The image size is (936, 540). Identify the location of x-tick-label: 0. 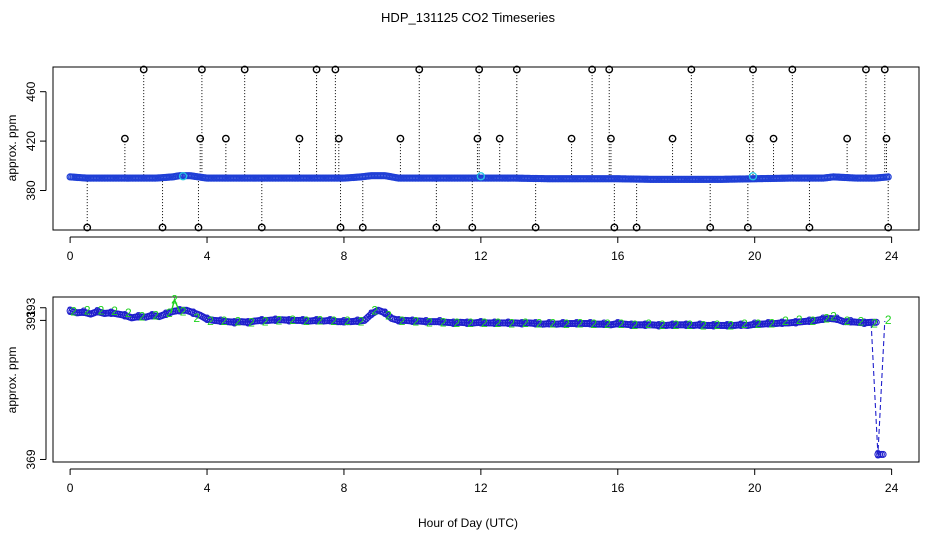
(70, 488).